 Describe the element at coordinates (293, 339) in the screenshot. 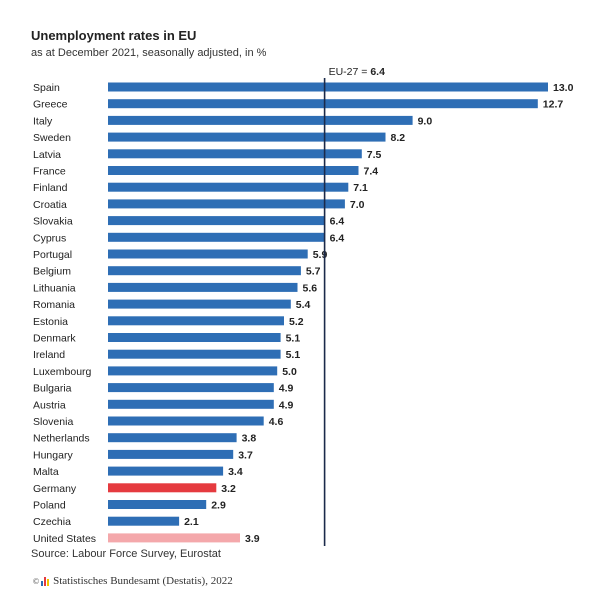

I see `value-label-denmark: 5.1` at that location.